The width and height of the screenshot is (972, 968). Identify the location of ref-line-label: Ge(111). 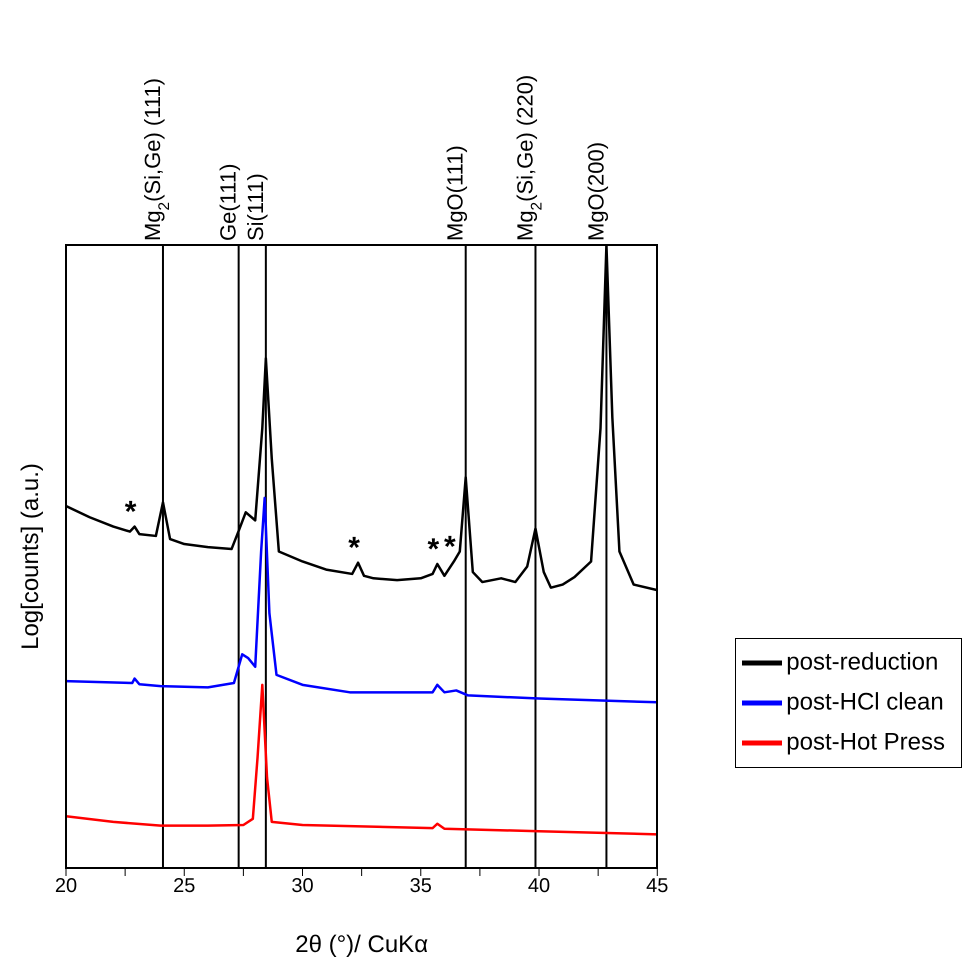
(228, 202).